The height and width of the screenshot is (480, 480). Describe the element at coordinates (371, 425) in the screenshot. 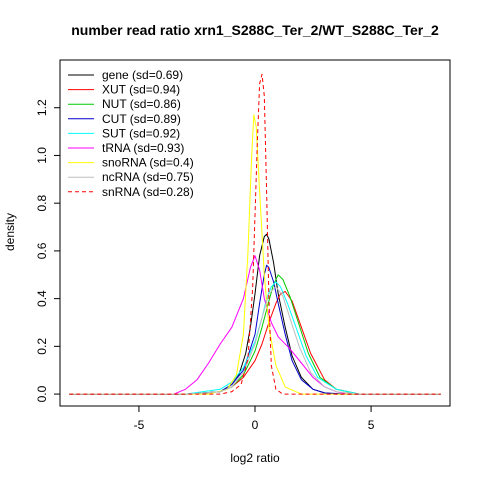

I see `x-tick-label: 5` at that location.